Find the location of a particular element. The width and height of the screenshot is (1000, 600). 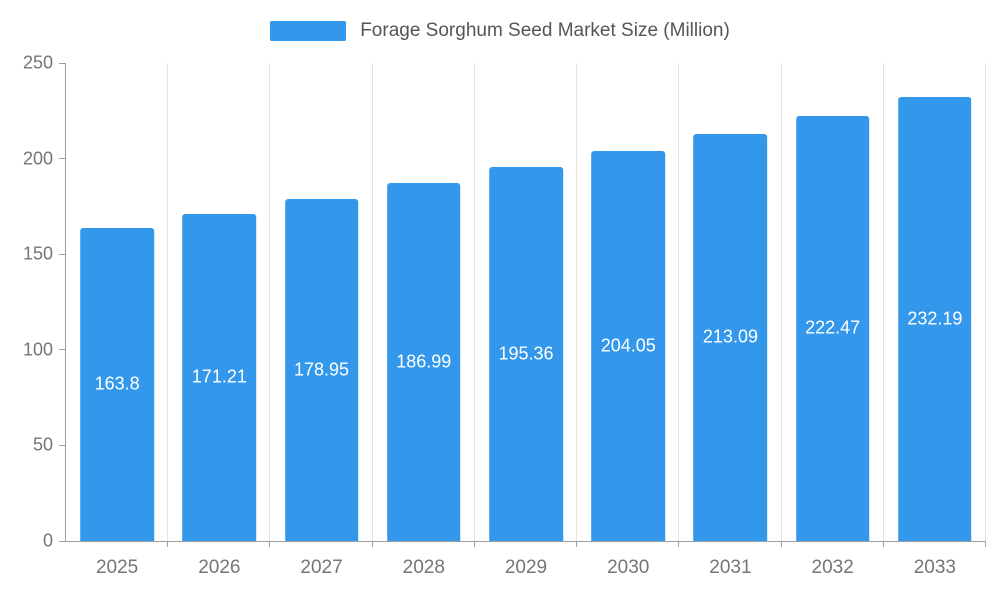

bar-2026: 171.21 is located at coordinates (219, 377).